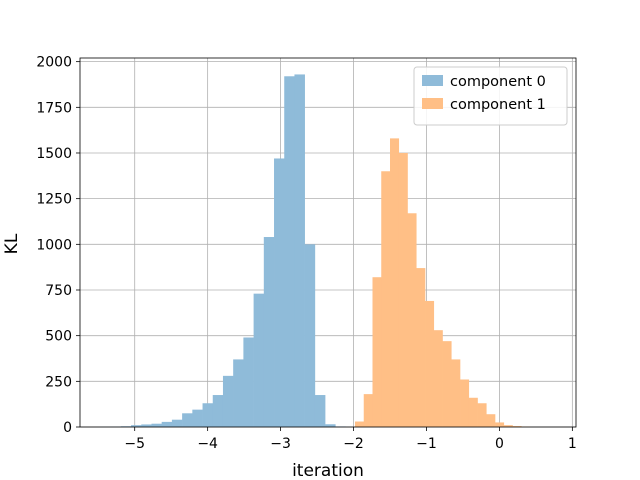 This screenshot has width=640, height=480. What do you see at coordinates (572, 444) in the screenshot?
I see `x-tick-label: 1` at bounding box center [572, 444].